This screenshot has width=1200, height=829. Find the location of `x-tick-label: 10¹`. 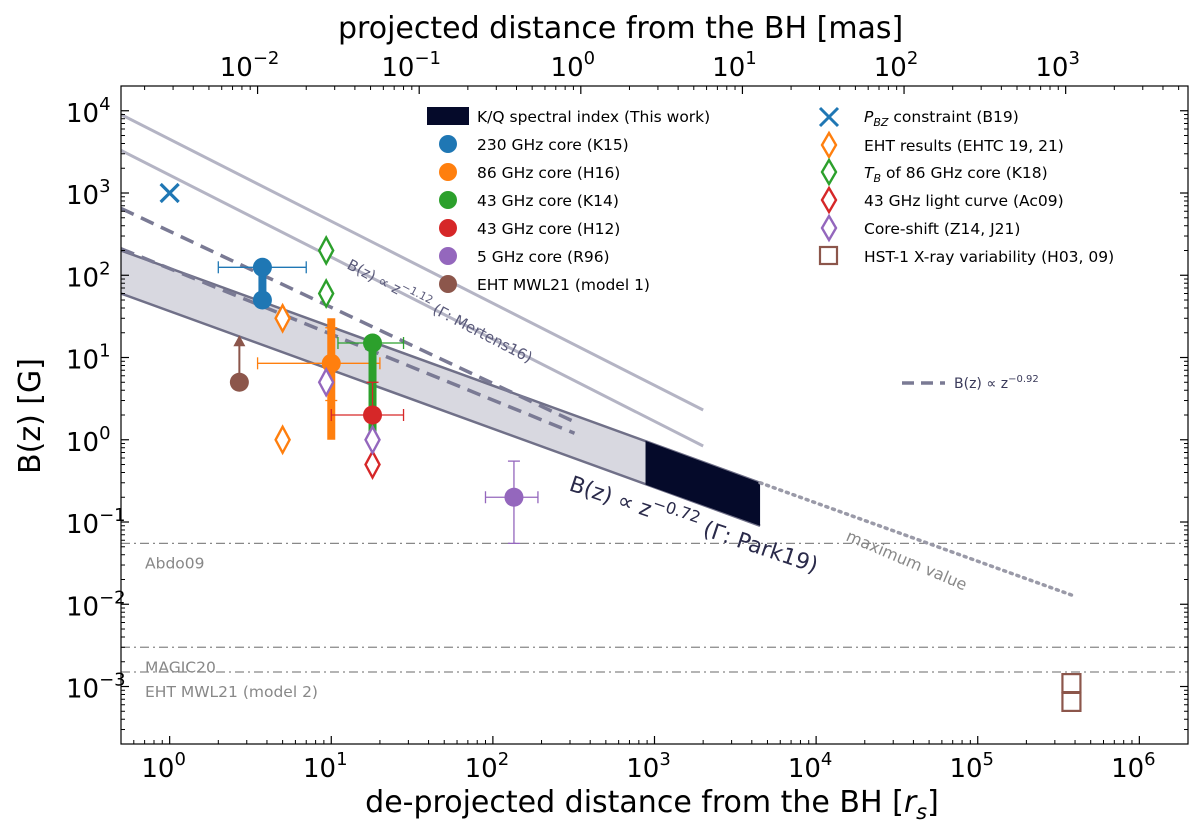

x-tick-label: 10¹ is located at coordinates (325, 766).